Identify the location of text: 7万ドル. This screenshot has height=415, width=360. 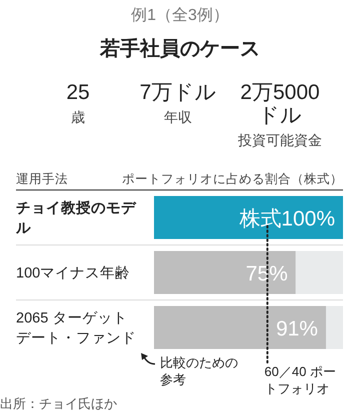
(178, 92).